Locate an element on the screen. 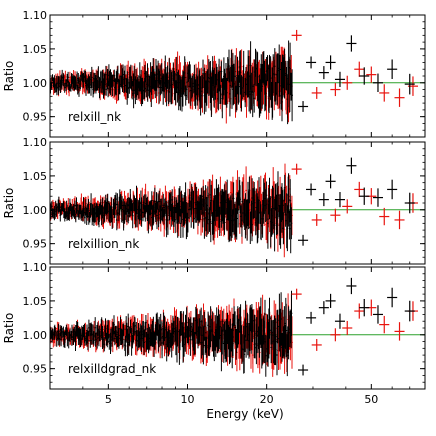 The width and height of the screenshot is (436, 436). x-axis-label: Energy (keV) is located at coordinates (244, 414).